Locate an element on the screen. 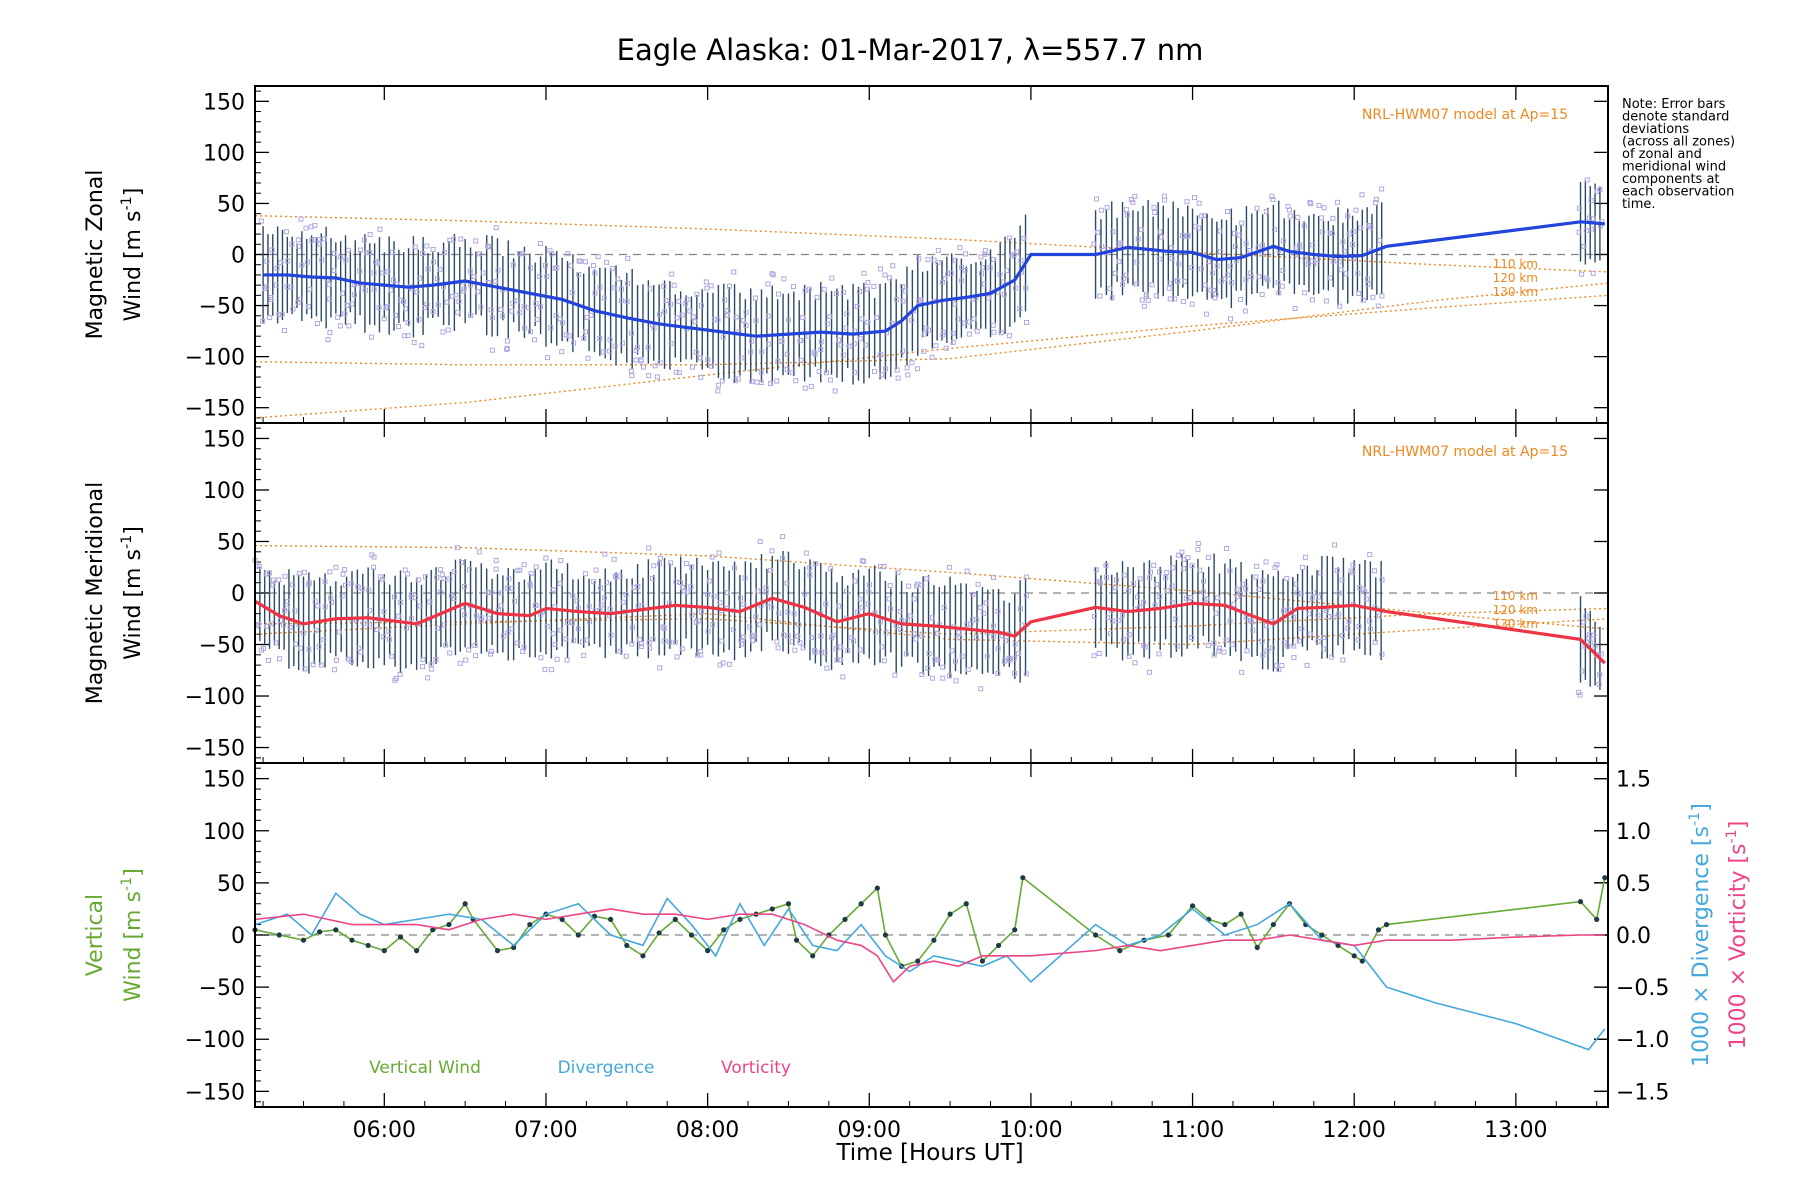  x-tick-label: 06:00 is located at coordinates (384, 1130).